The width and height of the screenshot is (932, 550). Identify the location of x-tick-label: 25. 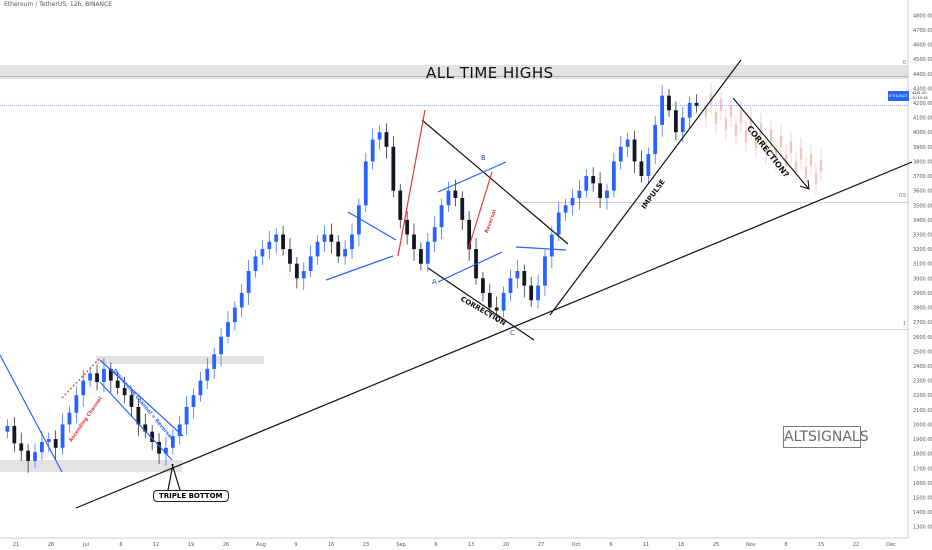
(716, 545).